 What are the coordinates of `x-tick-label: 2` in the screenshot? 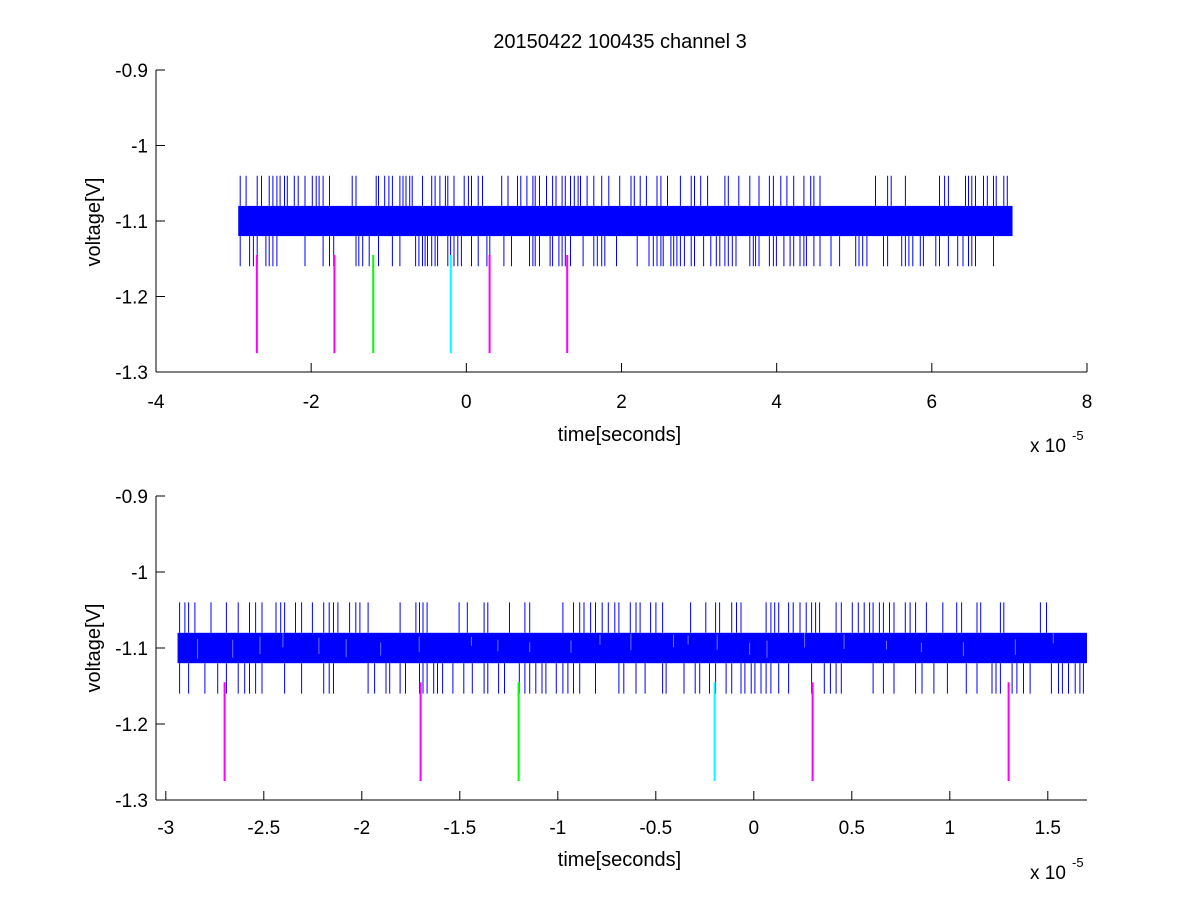 It's located at (621, 402).